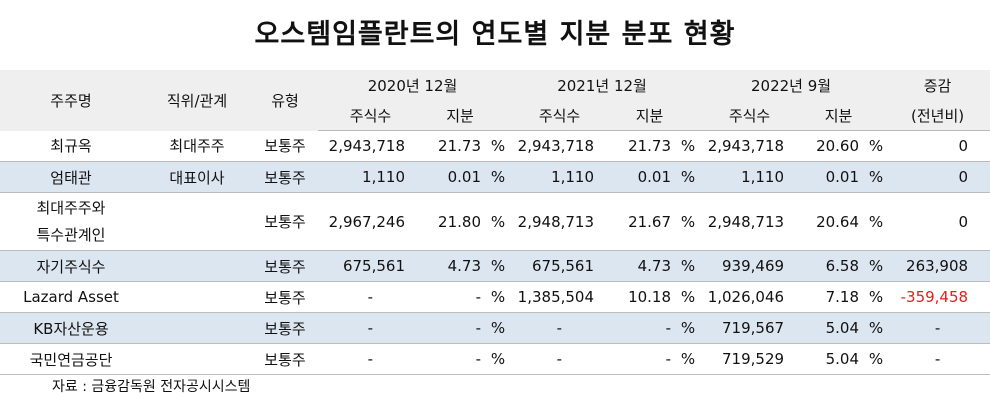  Describe the element at coordinates (937, 115) in the screenshot. I see `header-change-sub: (전년비)` at that location.